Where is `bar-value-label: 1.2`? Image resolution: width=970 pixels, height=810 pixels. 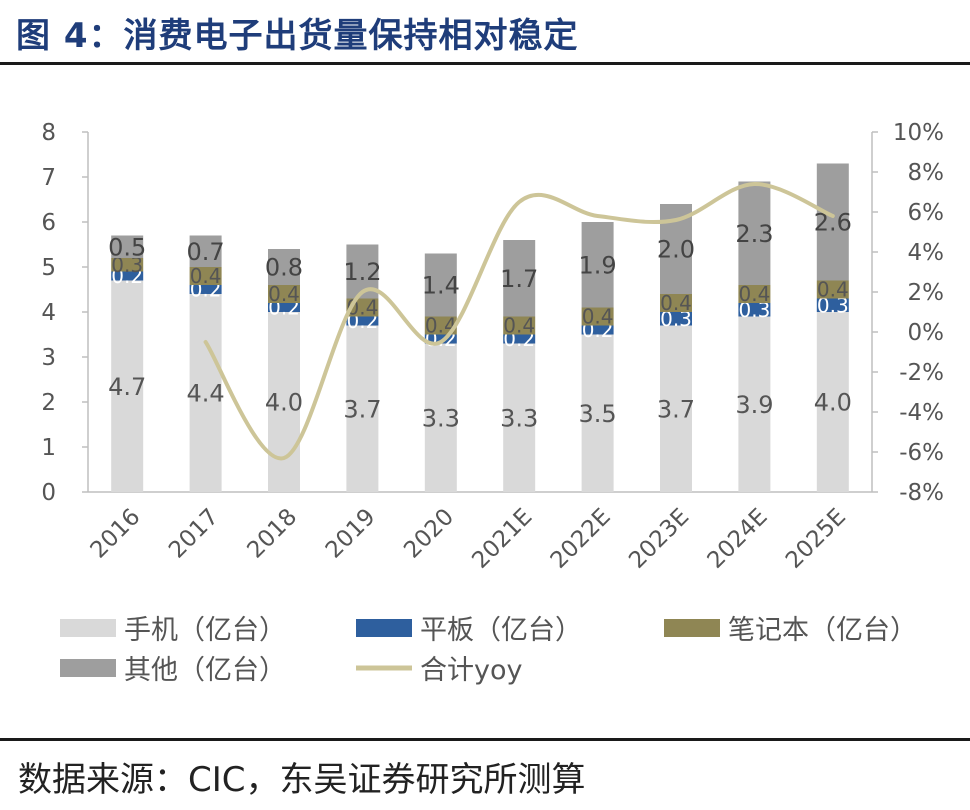
bar-value-label: 1.2 is located at coordinates (362, 272).